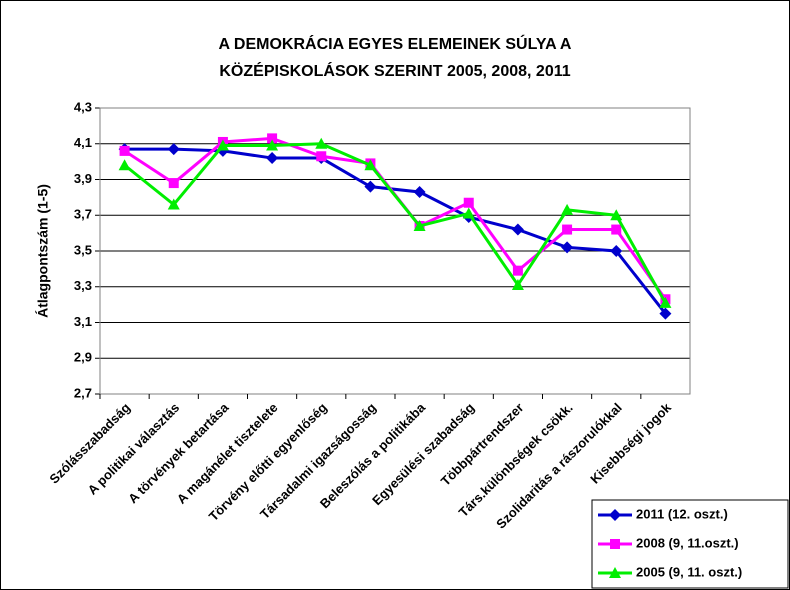  Describe the element at coordinates (83, 178) in the screenshot. I see `y-tick-label: 3,9` at that location.